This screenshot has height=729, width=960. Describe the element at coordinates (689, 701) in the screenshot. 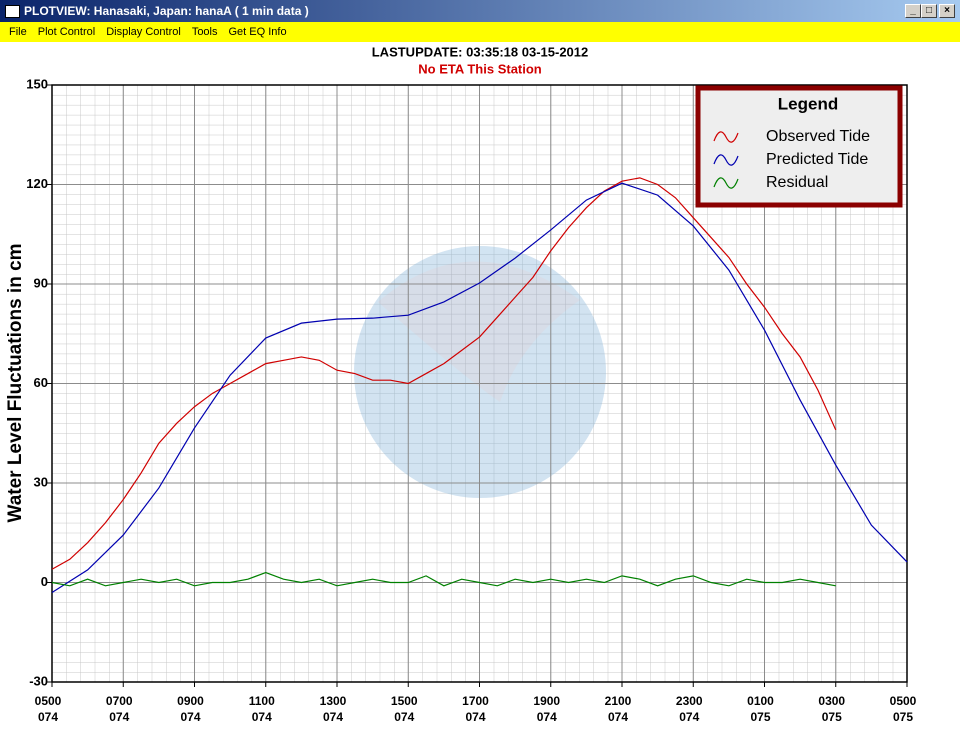

I see `x-tick-label: 2300` at that location.